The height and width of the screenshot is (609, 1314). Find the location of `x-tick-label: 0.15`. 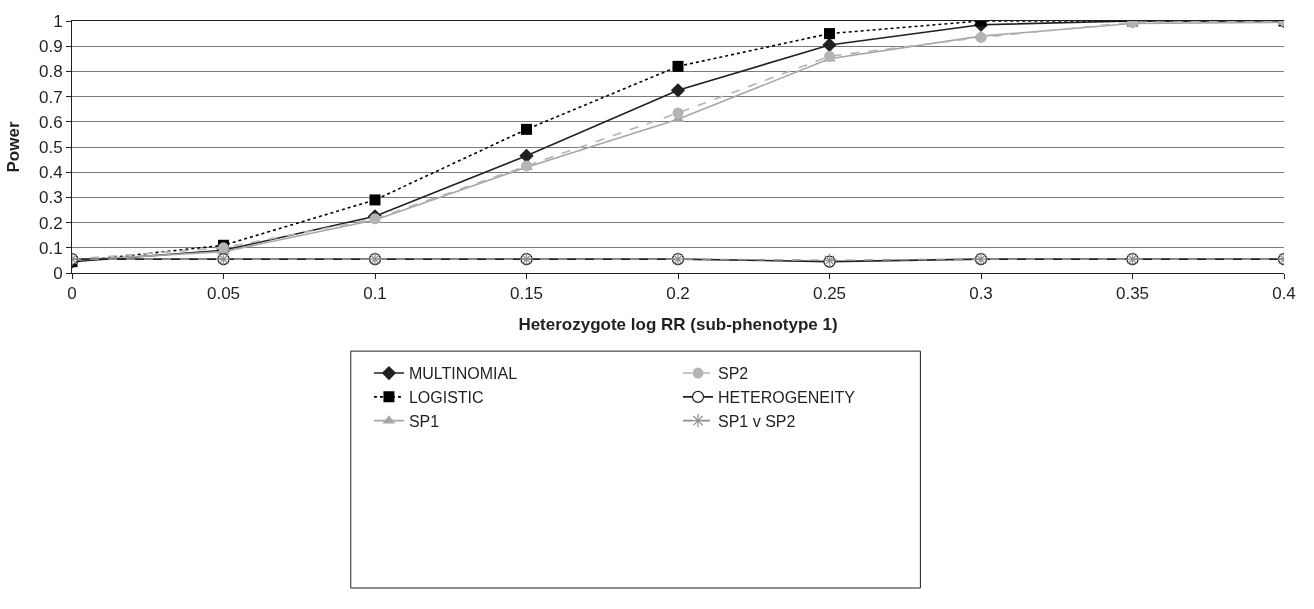

x-tick-label: 0.15 is located at coordinates (526, 294).